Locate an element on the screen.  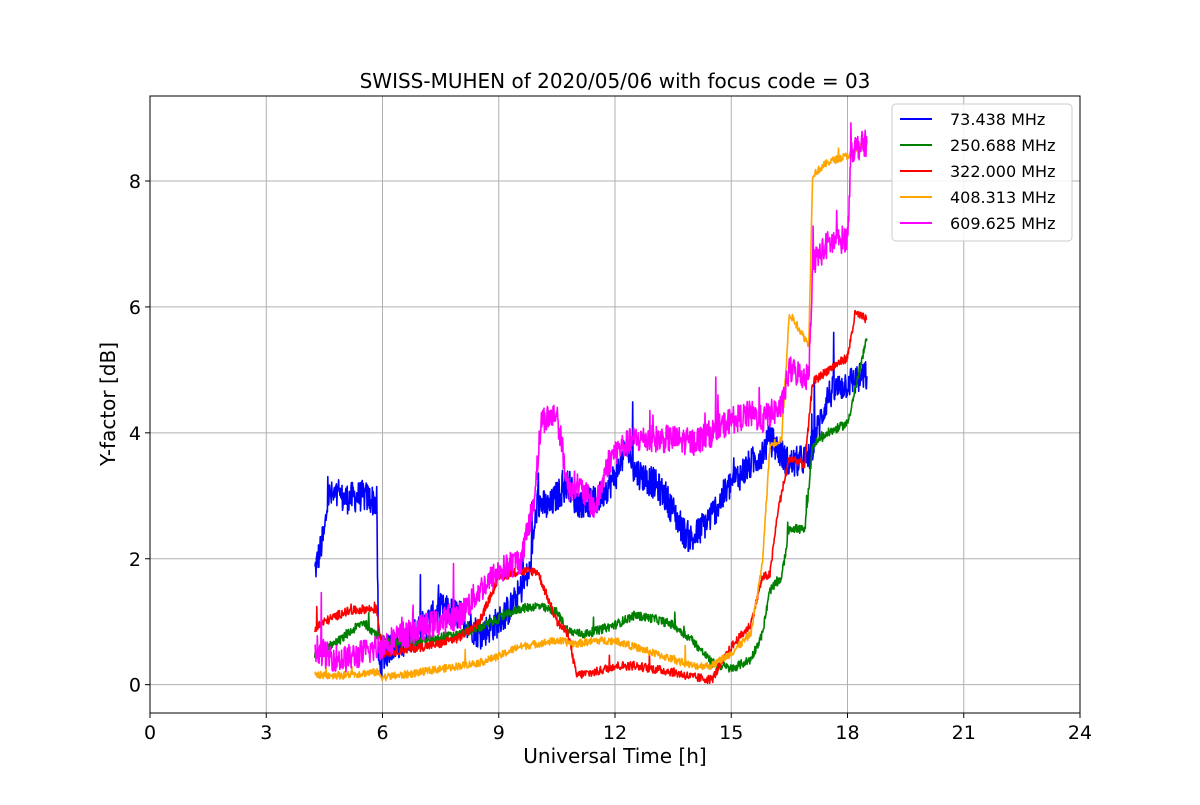
x-axis: 0 3 6 9 12 15 18 21 24 is located at coordinates (618, 728).